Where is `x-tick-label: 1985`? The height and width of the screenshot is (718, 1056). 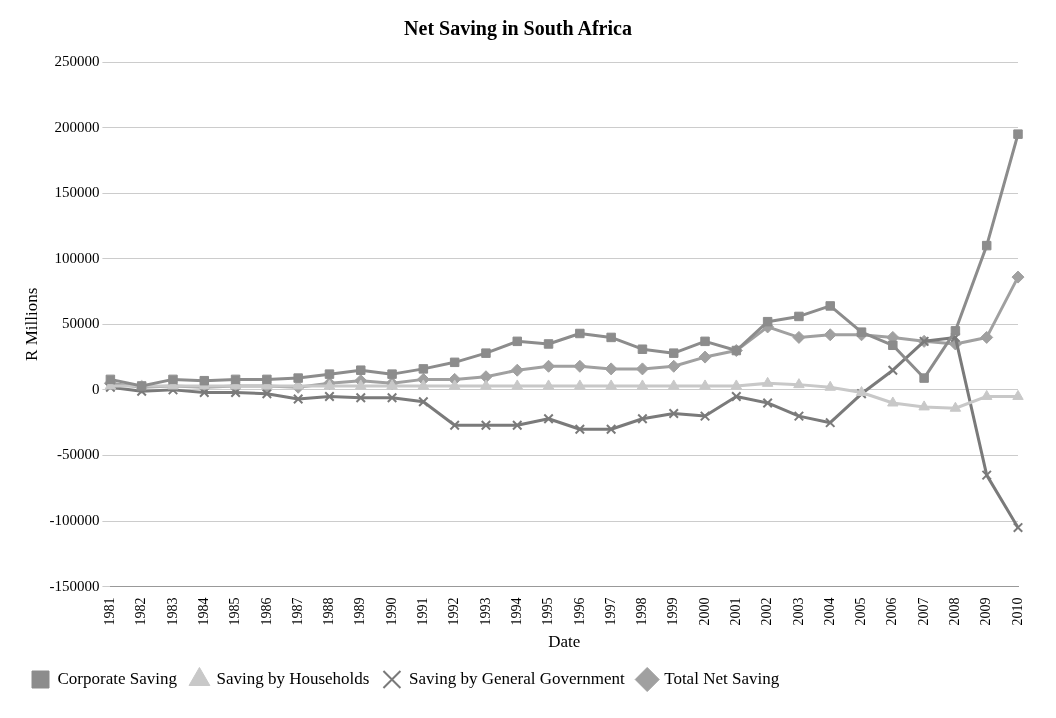
x-tick-label: 1985 is located at coordinates (235, 611).